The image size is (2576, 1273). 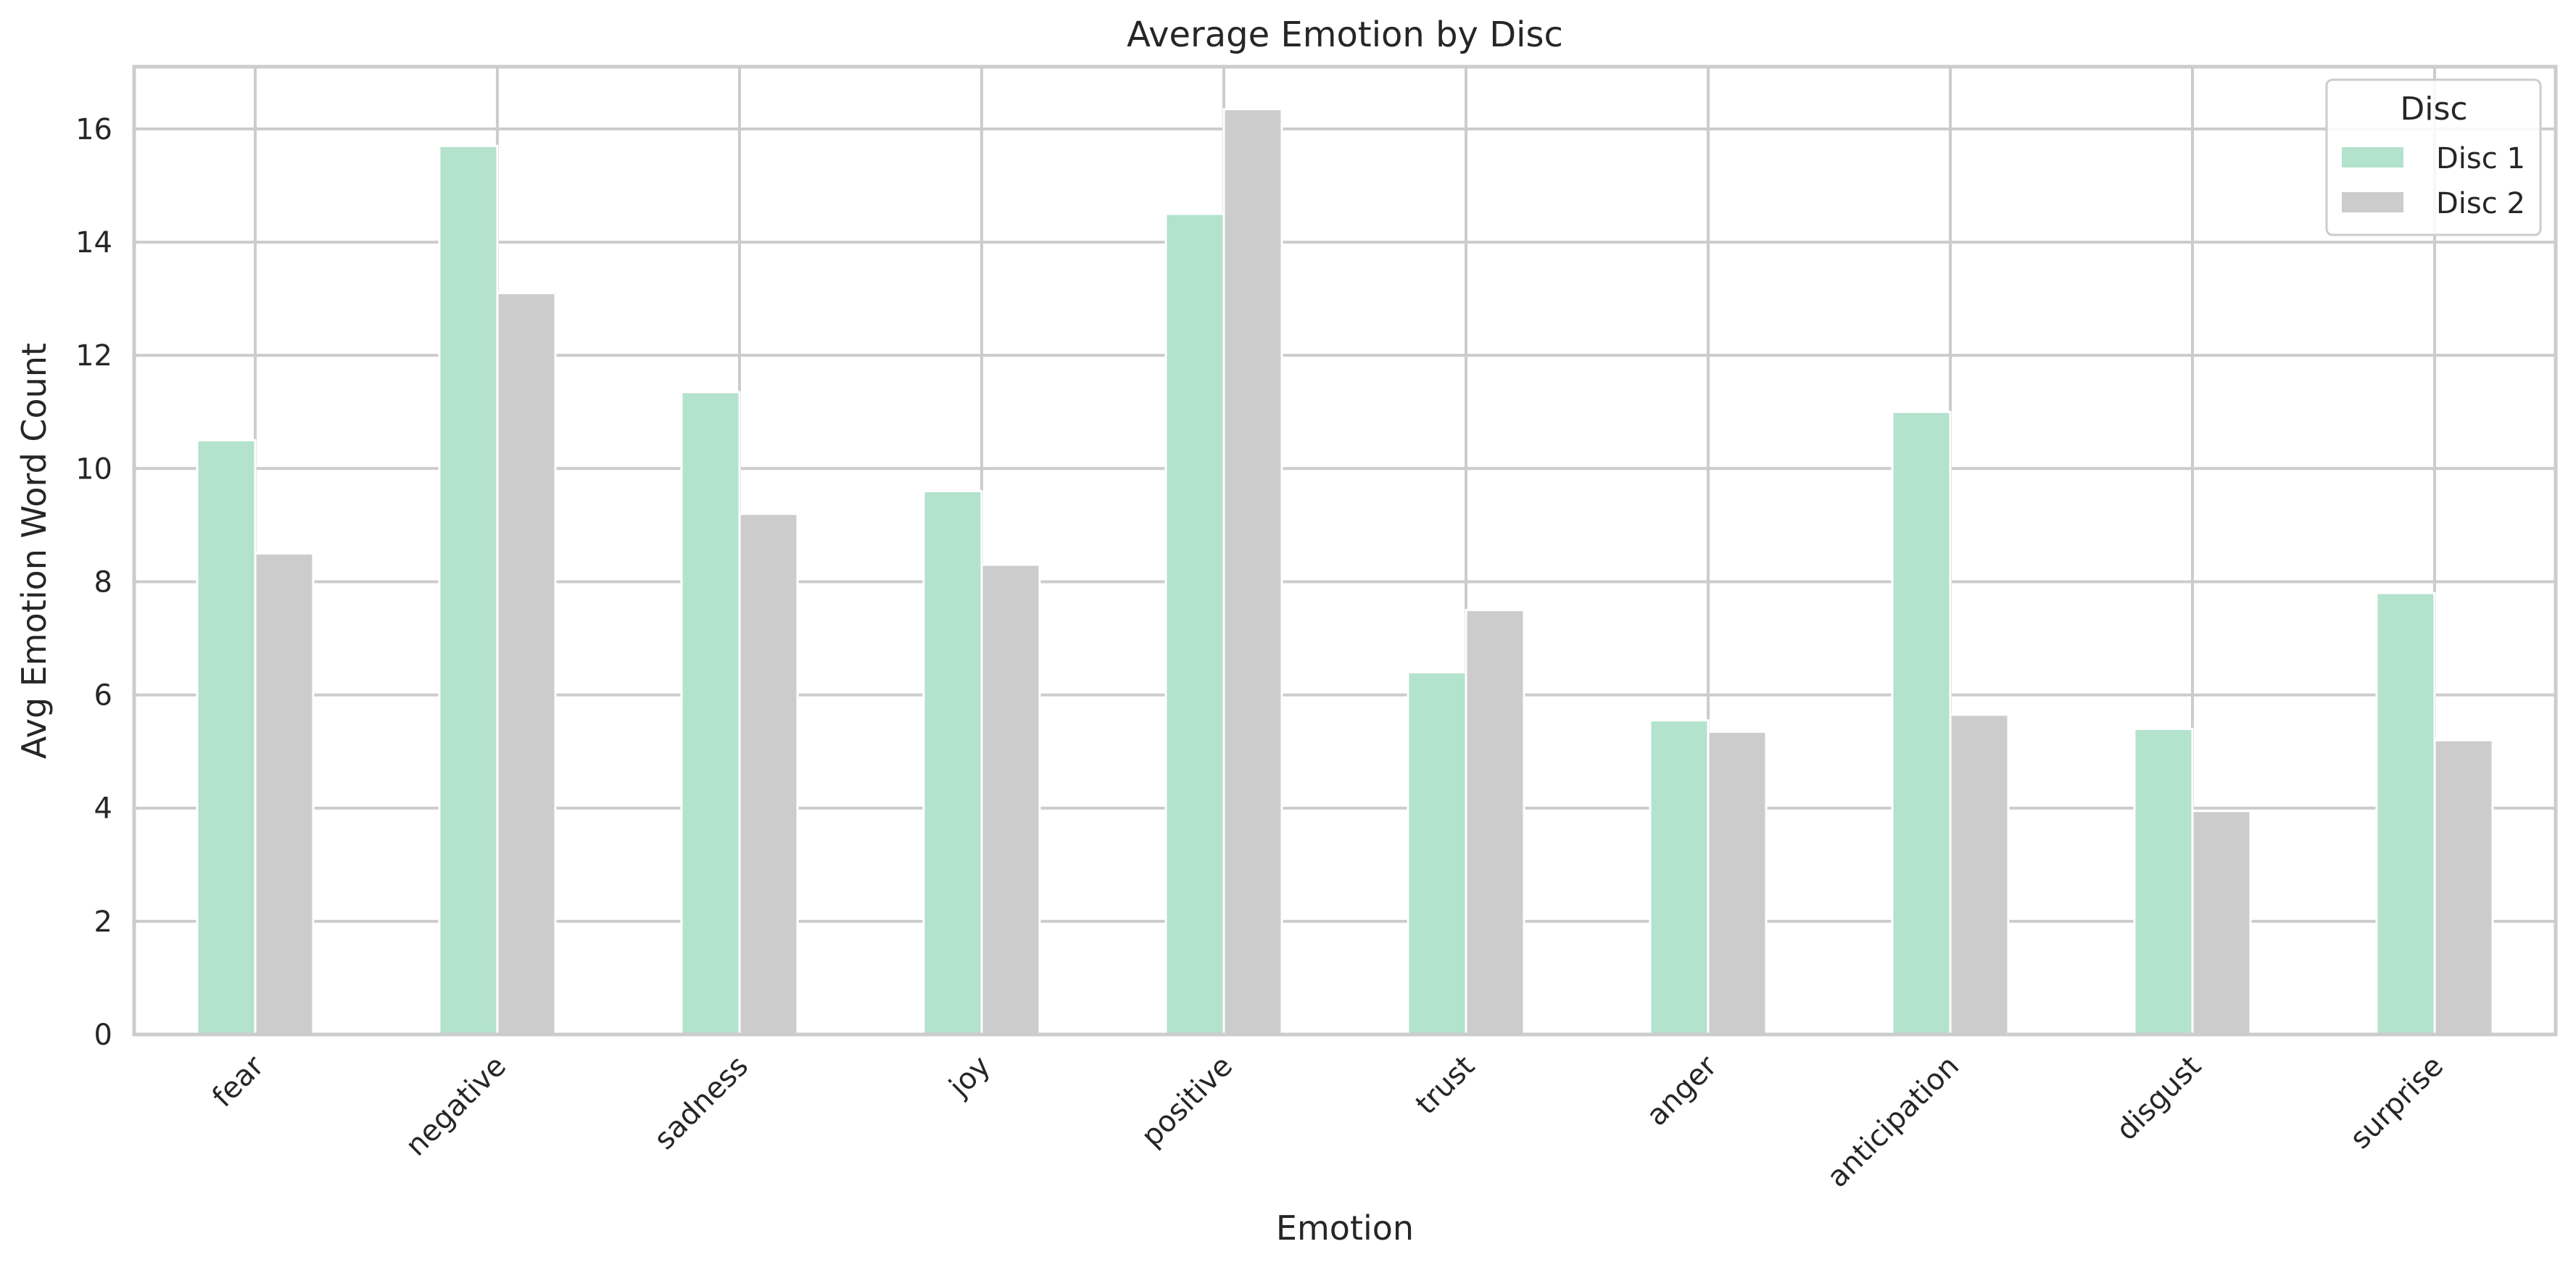 What do you see at coordinates (526, 663) in the screenshot?
I see `bar-disc-2-negative` at bounding box center [526, 663].